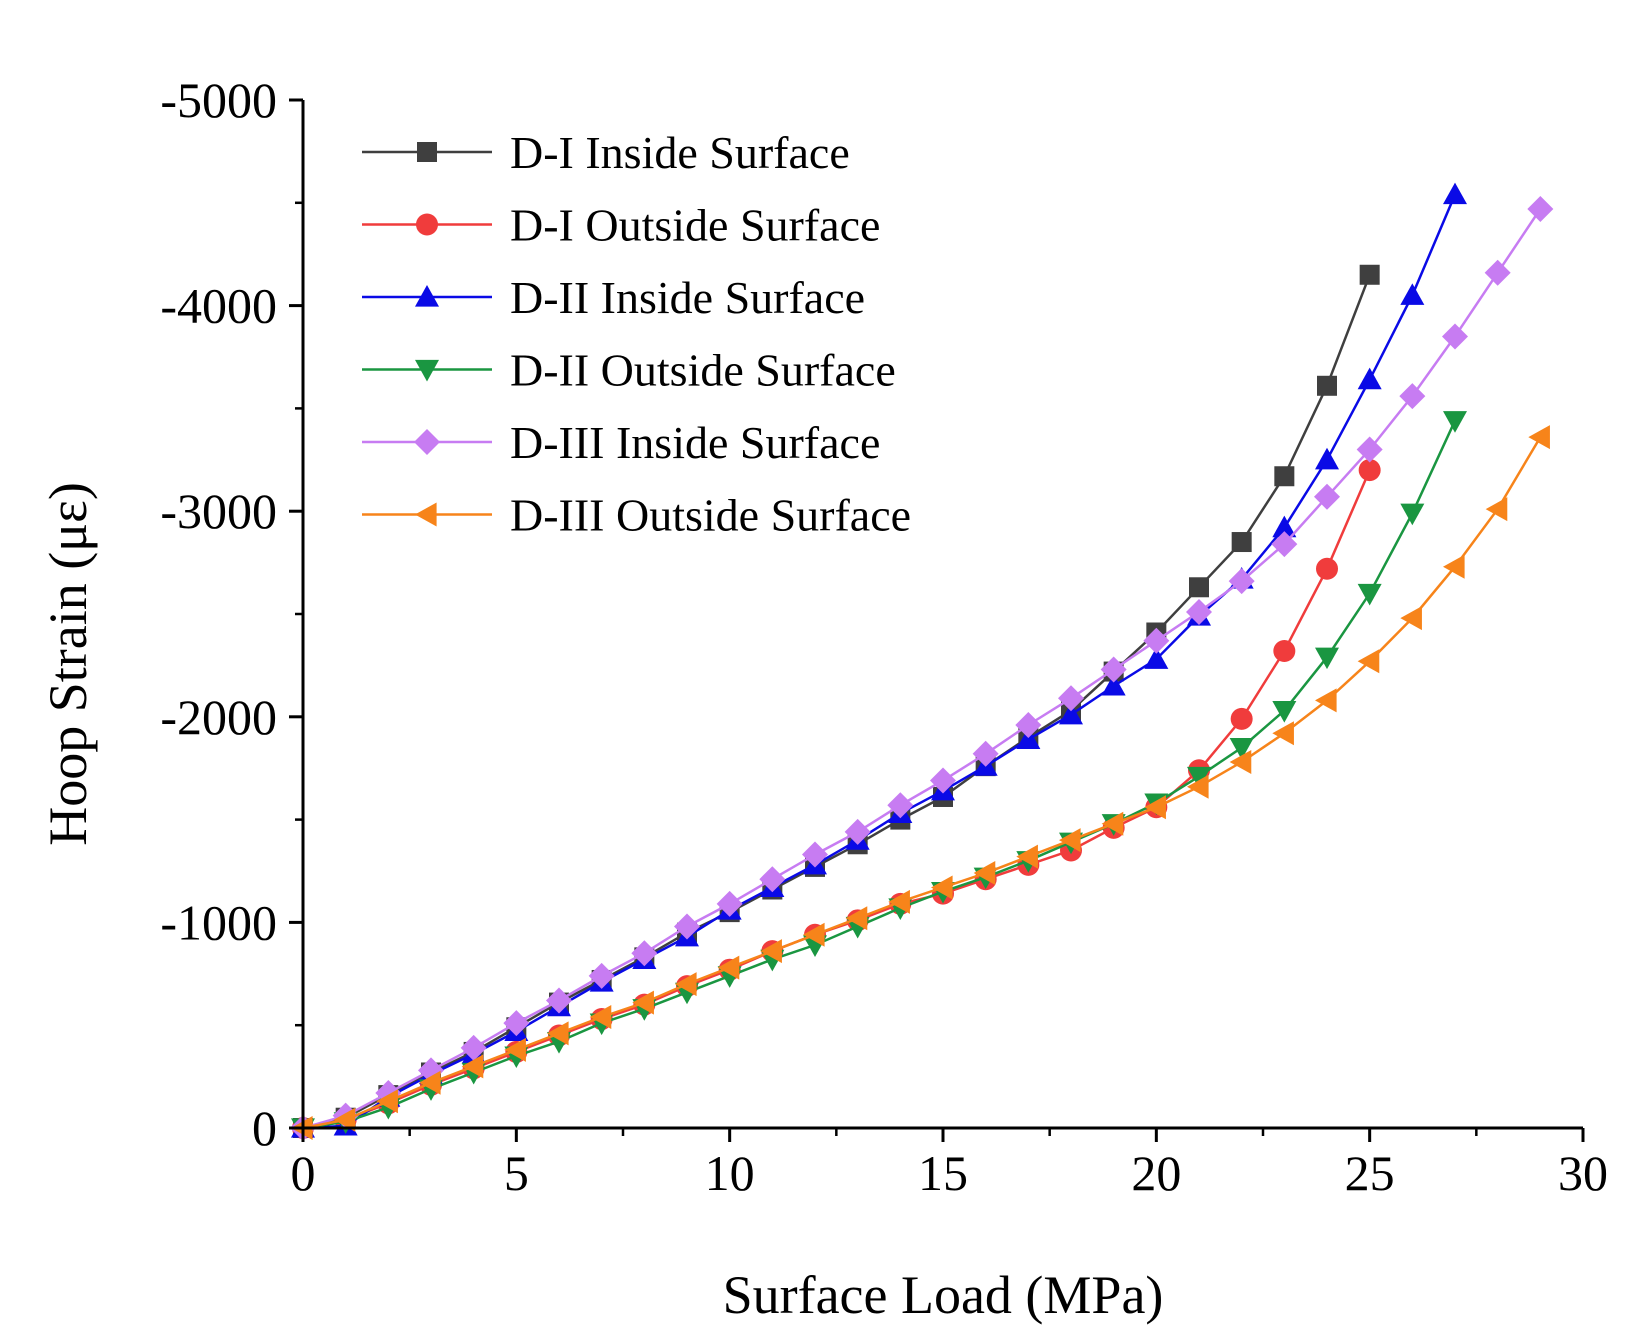 The height and width of the screenshot is (1338, 1641). Describe the element at coordinates (695, 225) in the screenshot. I see `legend-label: D-I Outside Surface` at that location.